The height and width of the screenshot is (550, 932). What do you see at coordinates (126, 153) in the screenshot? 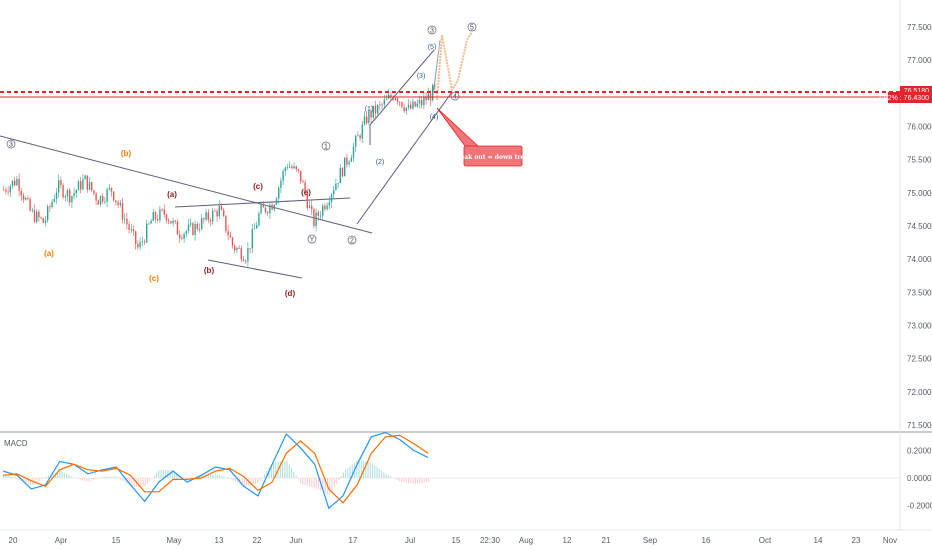
I see `label-orange-b: (b)` at bounding box center [126, 153].